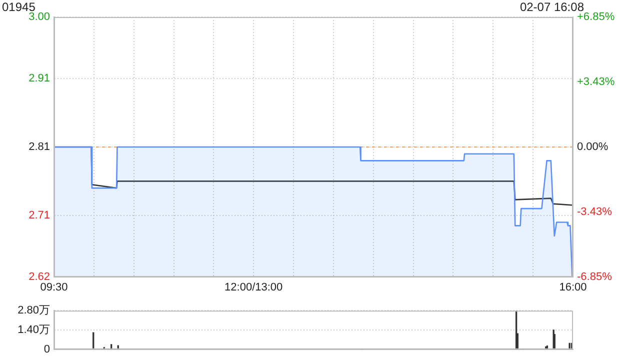  Describe the element at coordinates (594, 212) in the screenshot. I see `y2-tick-label: -3.43%` at that location.